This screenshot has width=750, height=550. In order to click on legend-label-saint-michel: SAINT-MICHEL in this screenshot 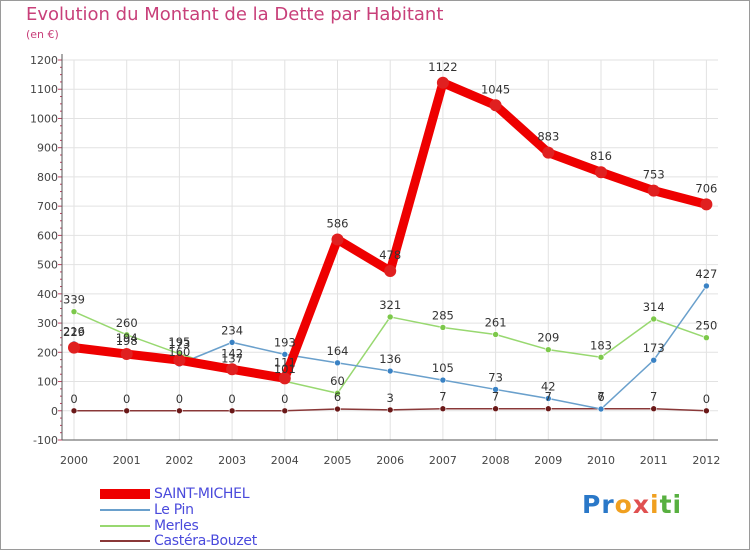, I will do `click(202, 494)`.